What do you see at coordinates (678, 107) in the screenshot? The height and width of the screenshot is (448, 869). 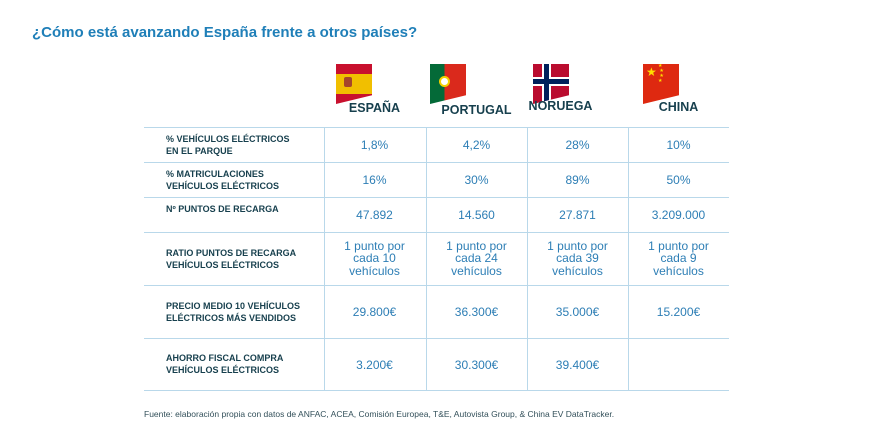 I see `country-name: CHINA` at bounding box center [678, 107].